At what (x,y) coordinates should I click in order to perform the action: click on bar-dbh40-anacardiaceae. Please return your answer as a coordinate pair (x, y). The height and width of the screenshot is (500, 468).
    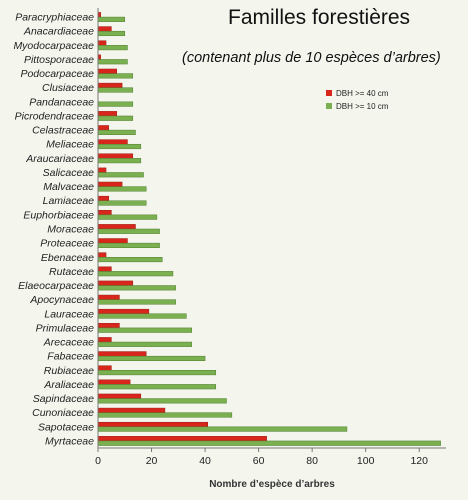
    Looking at the image, I should click on (104, 29).